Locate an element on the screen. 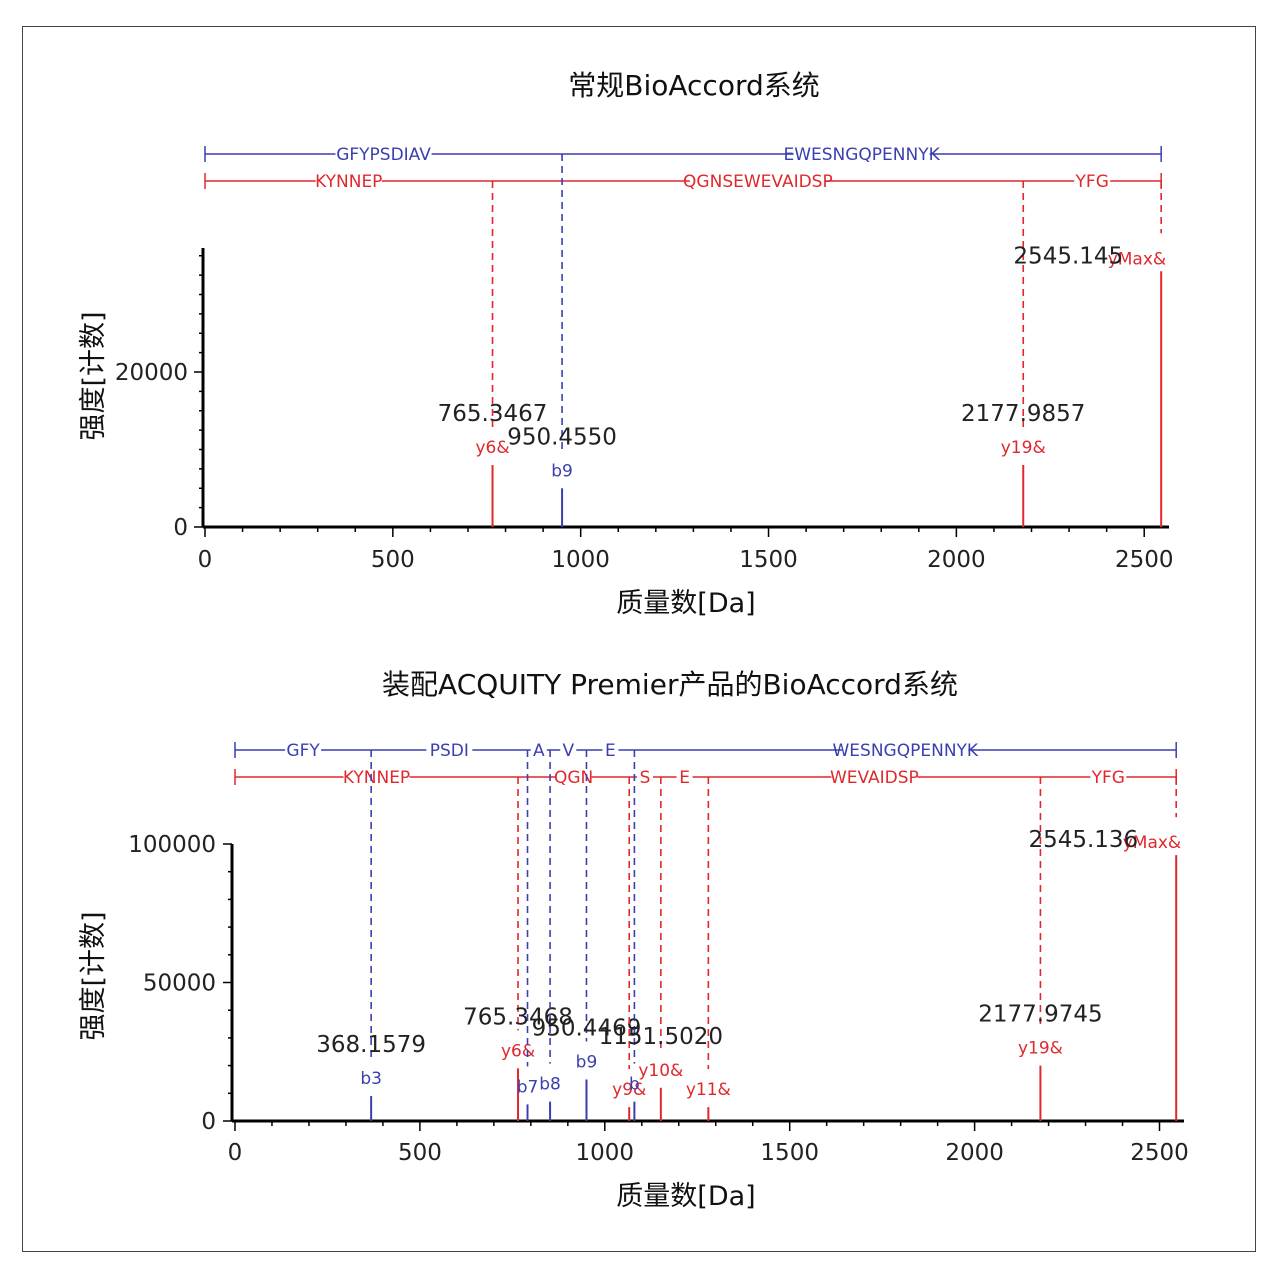 Image resolution: width=1280 pixels, height=1279 pixels. peak-mass-label: 2177.9857 is located at coordinates (1023, 414).